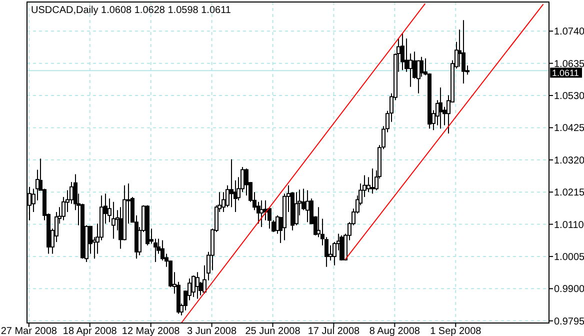 Image resolution: width=584 pixels, height=336 pixels. What do you see at coordinates (569, 64) in the screenshot?
I see `y-tick-label: 1.0635` at bounding box center [569, 64].